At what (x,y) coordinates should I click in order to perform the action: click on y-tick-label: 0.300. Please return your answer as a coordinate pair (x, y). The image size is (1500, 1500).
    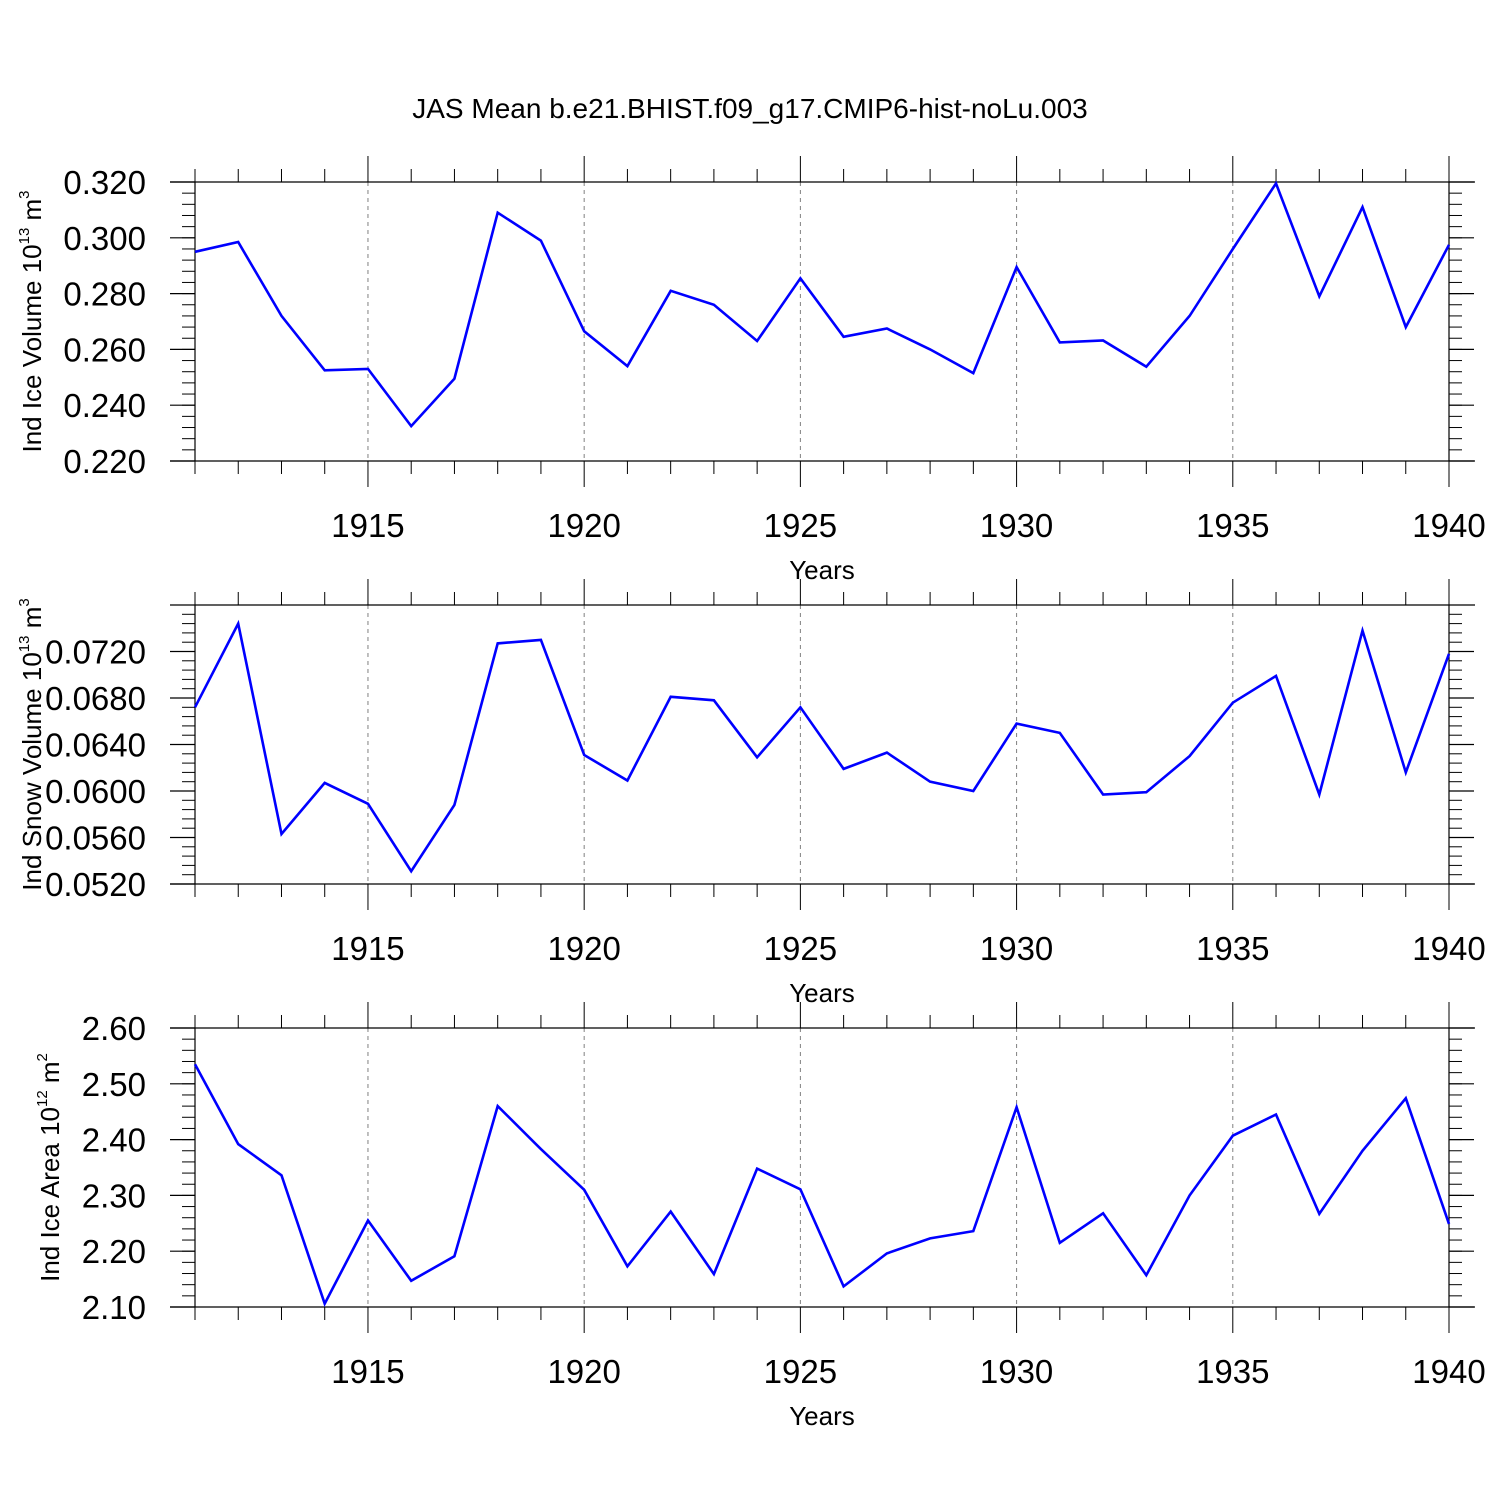
    Looking at the image, I should click on (104, 238).